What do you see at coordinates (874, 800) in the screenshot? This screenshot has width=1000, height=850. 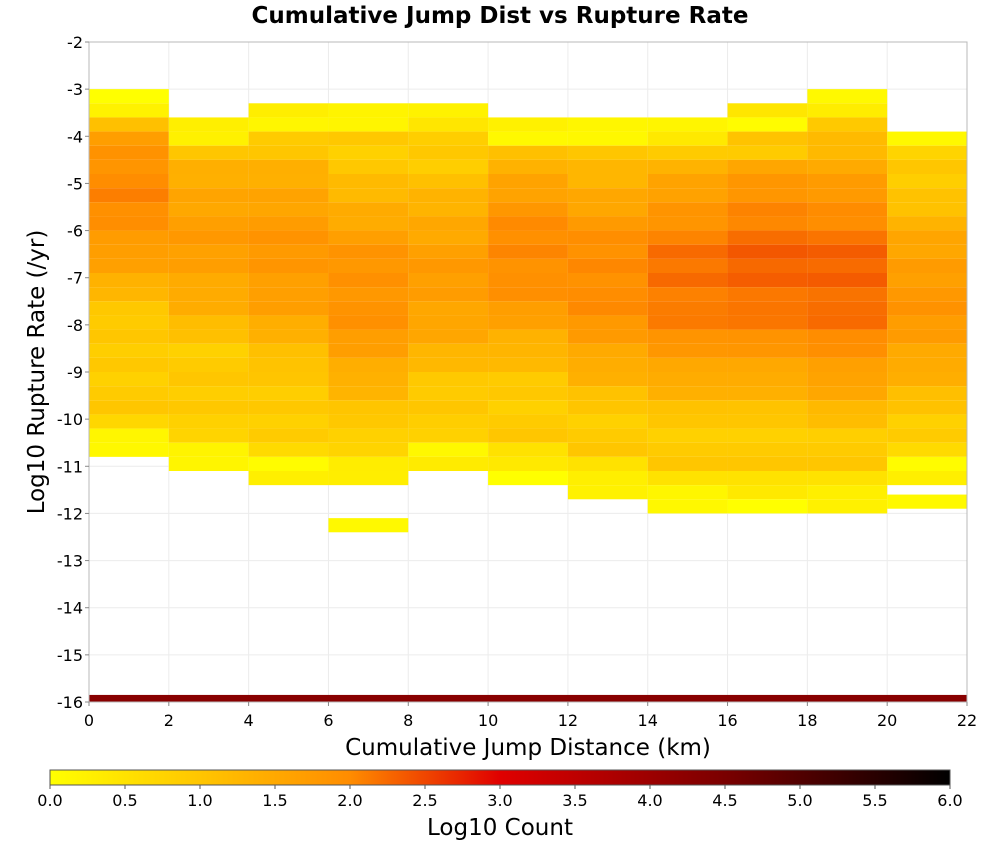 I see `colorbar-tick-label: 5.5` at bounding box center [874, 800].